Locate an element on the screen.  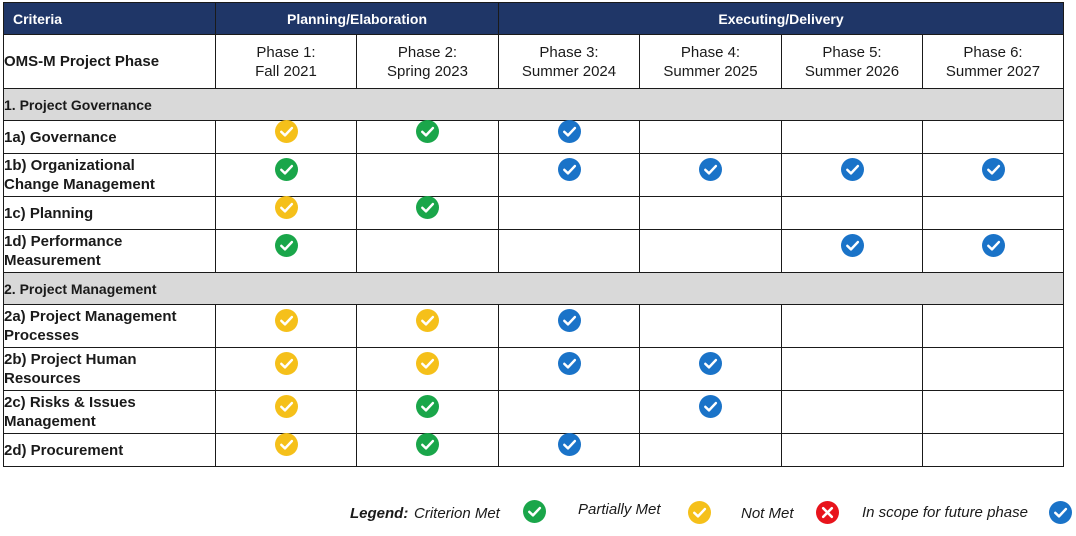
criterion-row: 1b) Organizational Change Management is located at coordinates (533, 175).